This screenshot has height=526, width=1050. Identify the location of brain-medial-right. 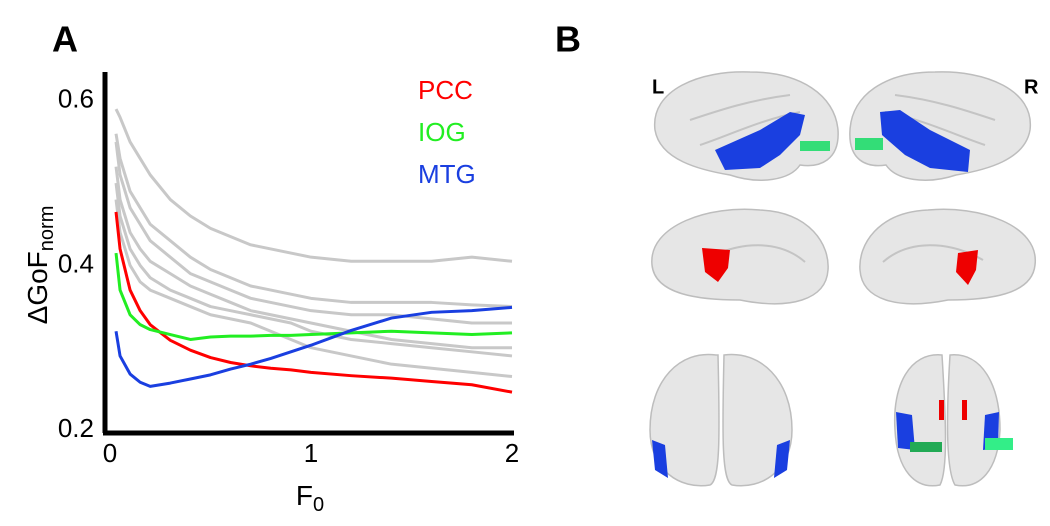
(947, 256).